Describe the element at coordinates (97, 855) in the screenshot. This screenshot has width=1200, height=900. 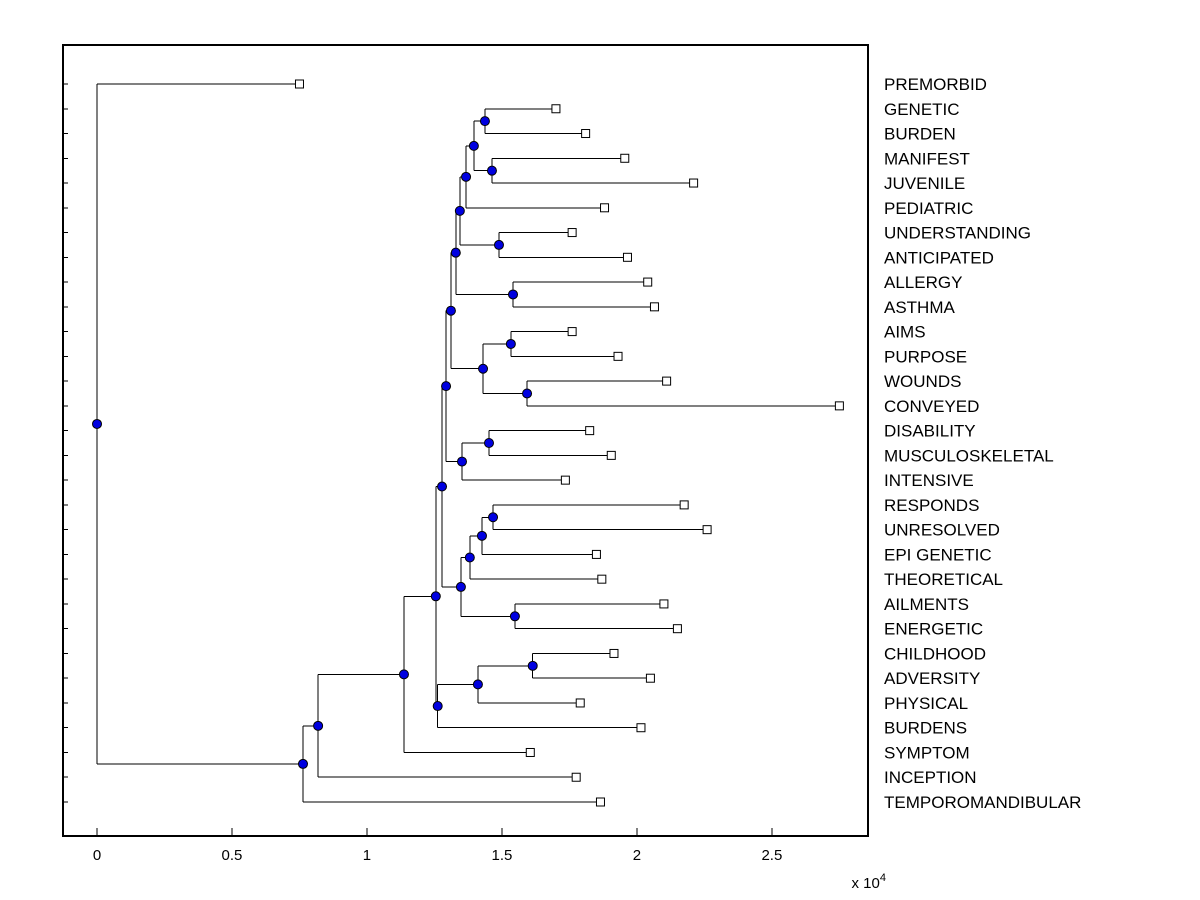
I see `x-tick-label: 0` at that location.